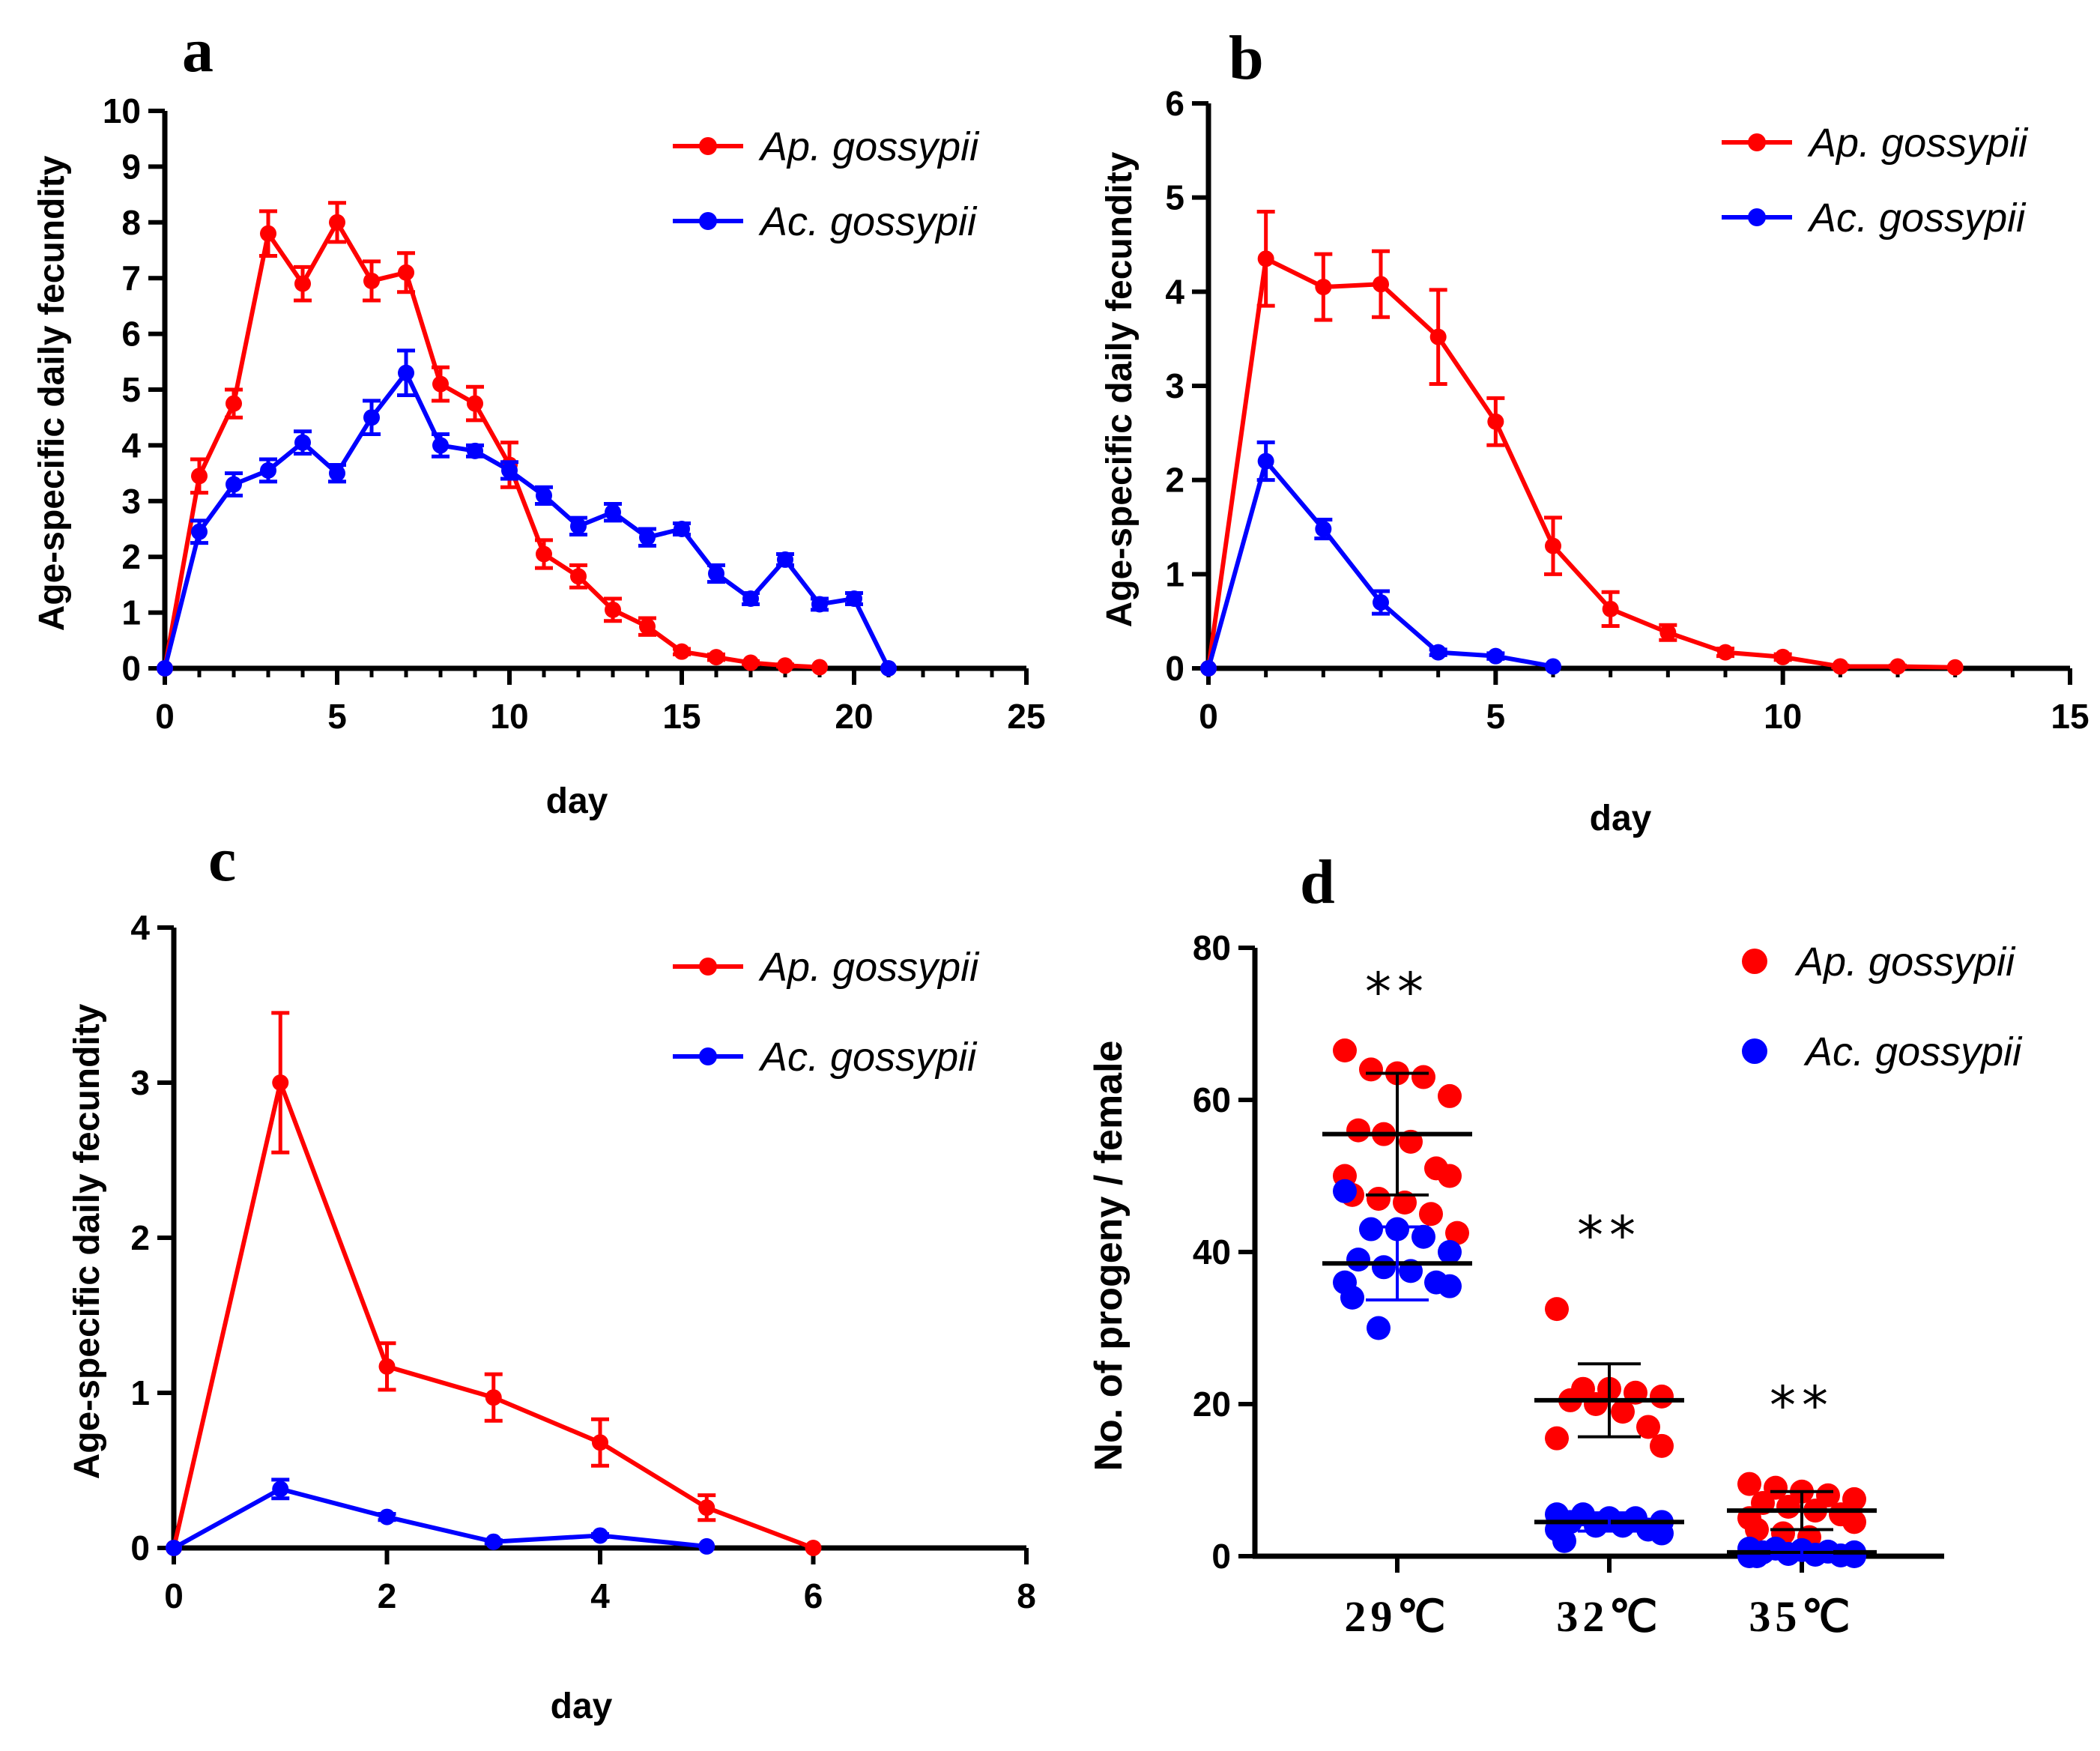  I want to click on mean-sd-ap-gossypii, so click(1600, 1301).